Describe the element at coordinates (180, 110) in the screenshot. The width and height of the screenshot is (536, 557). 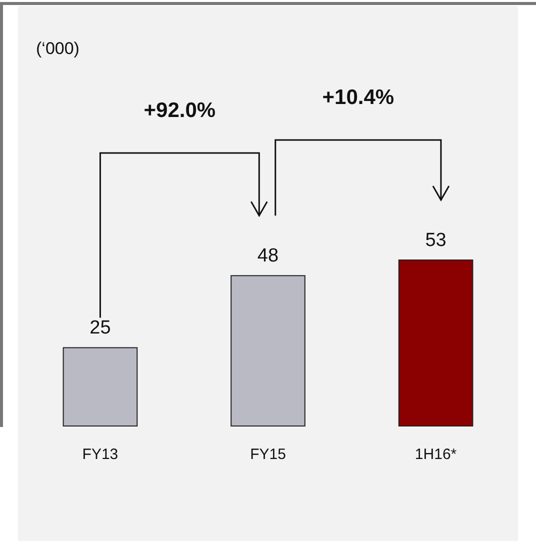
I see `text: +92.0%` at that location.